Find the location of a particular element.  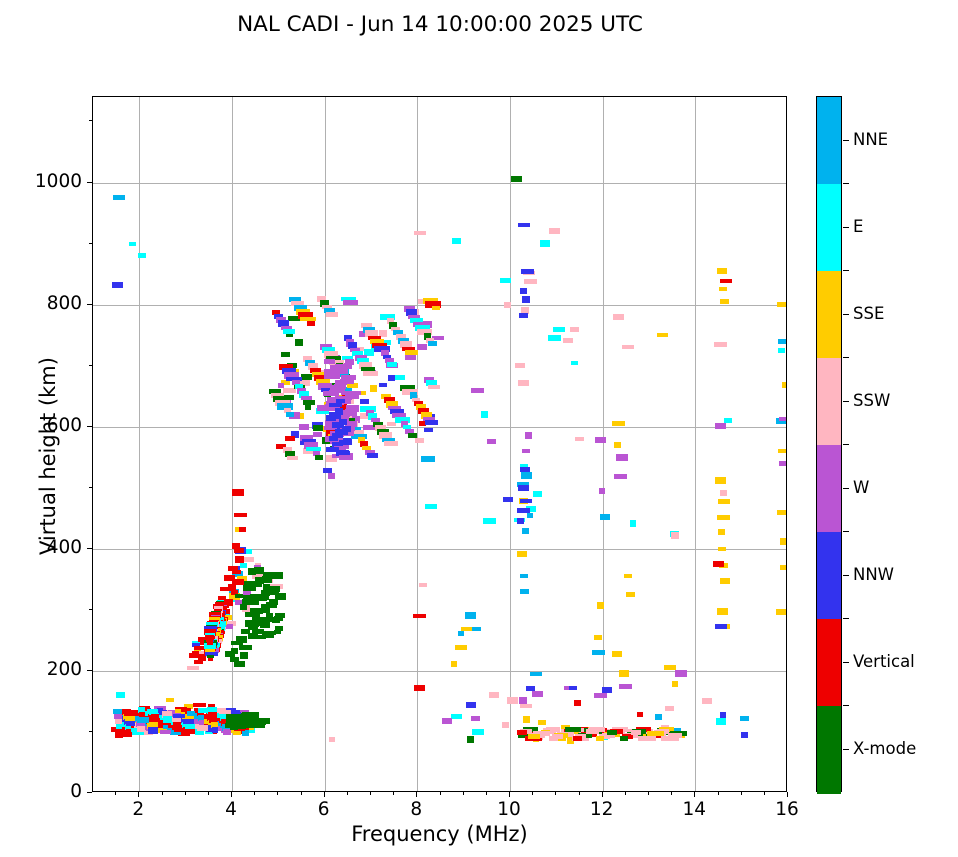

colorbar-label-nne: NNE is located at coordinates (871, 139).